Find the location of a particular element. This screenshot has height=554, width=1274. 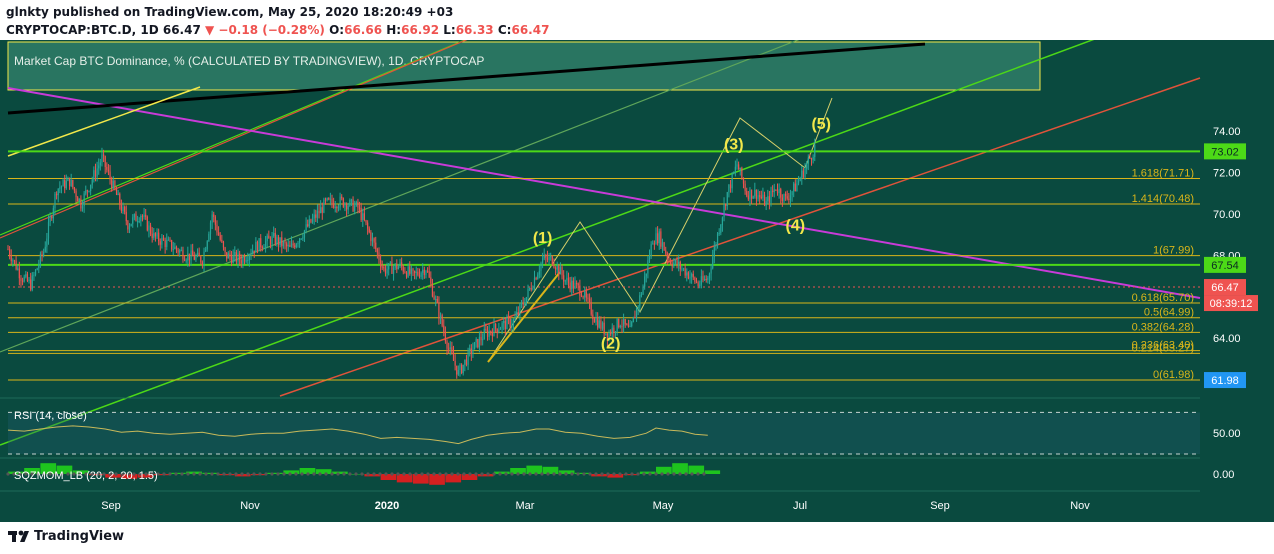

price-axis-tick: 70.00 is located at coordinates (1227, 215).